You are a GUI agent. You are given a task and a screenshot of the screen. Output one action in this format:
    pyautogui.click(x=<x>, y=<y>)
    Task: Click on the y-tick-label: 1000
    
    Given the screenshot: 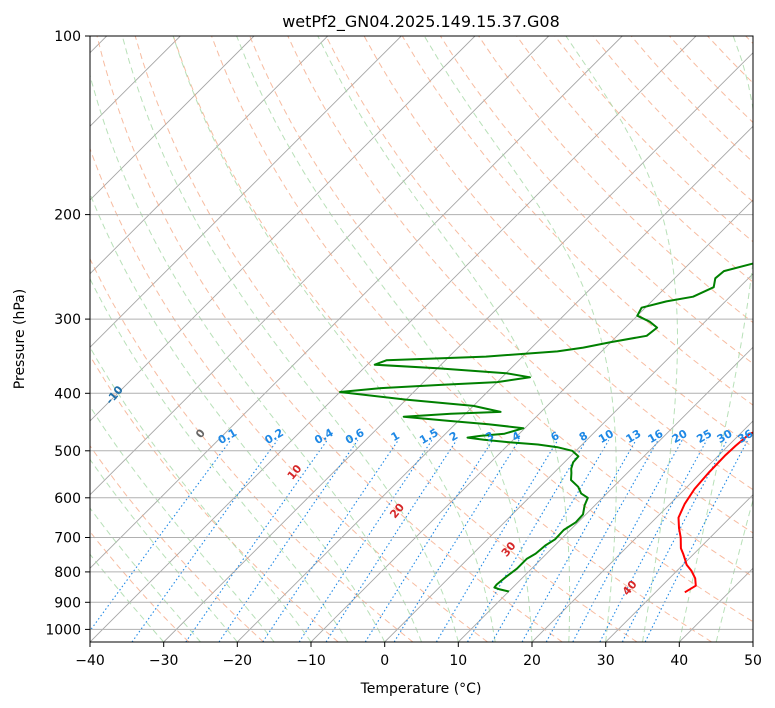 What is the action you would take?
    pyautogui.click(x=63, y=630)
    